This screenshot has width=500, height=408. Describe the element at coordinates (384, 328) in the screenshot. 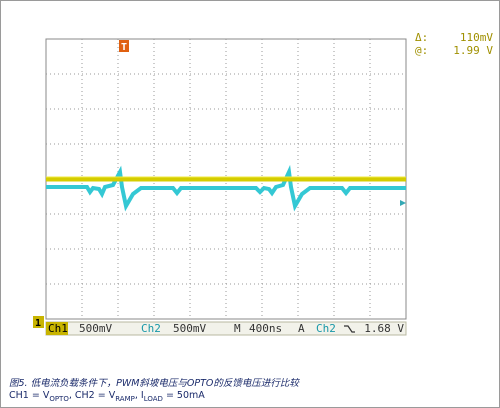

I see `trigger-level: 1.68 V` at that location.